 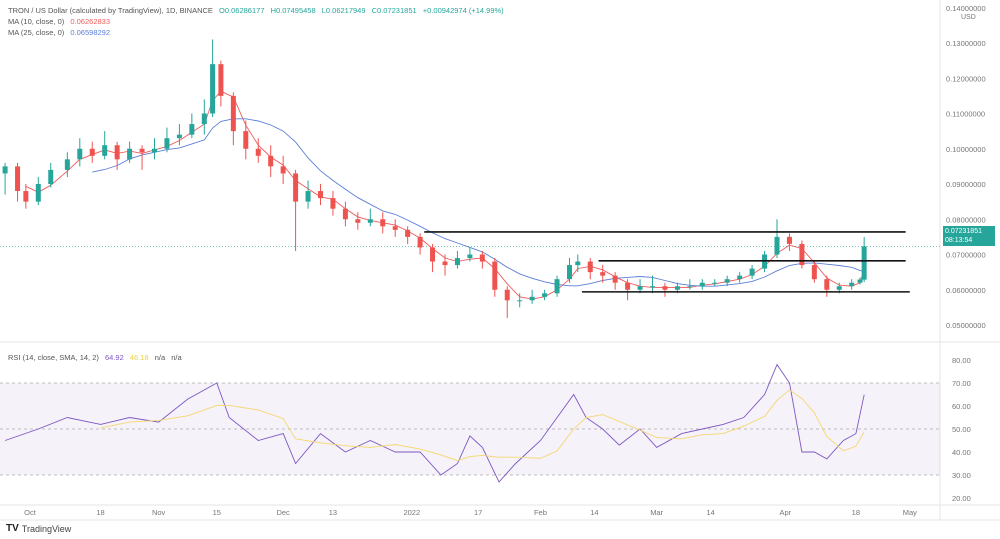 I want to click on last-price-label: 0.07231851 08:13:54, so click(x=969, y=236).